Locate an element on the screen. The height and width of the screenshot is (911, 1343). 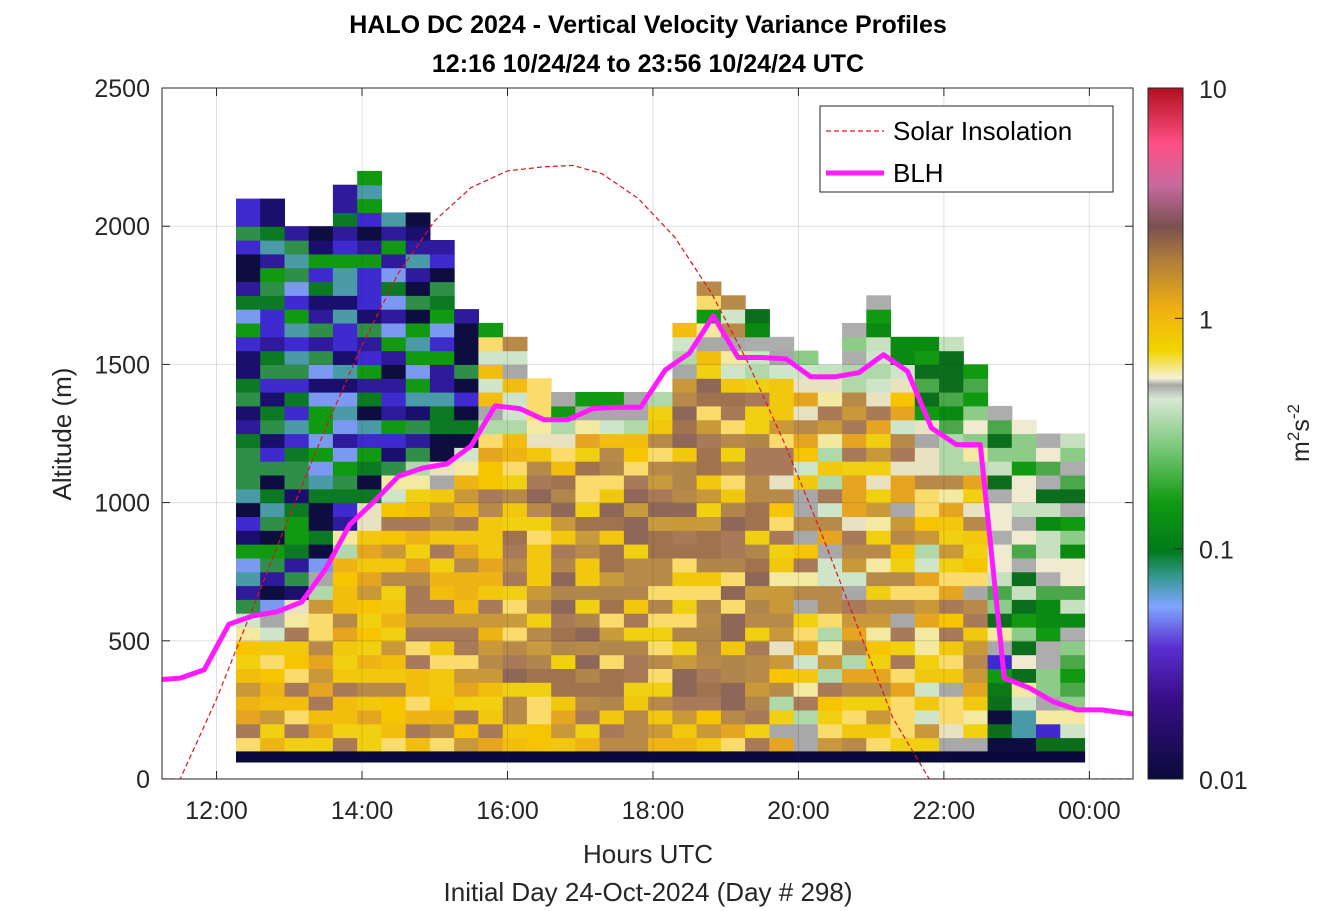
colorbar-tick-label: 0.01 is located at coordinates (1223, 781).